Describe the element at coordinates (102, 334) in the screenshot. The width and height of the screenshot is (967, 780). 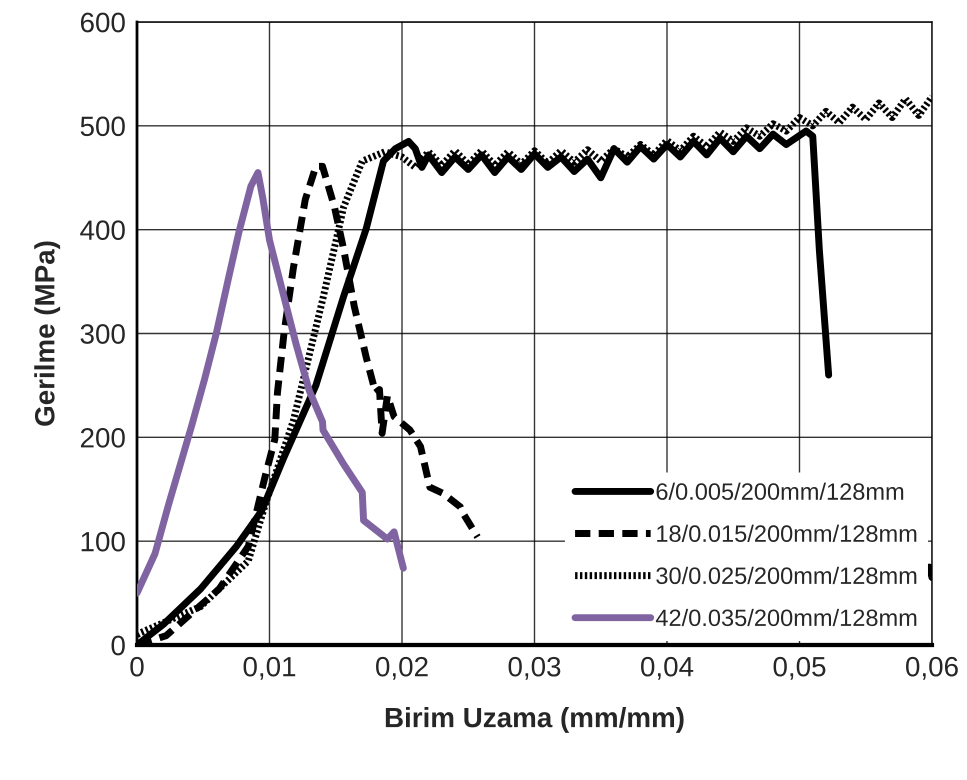
I see `y-tick-label: 300` at that location.